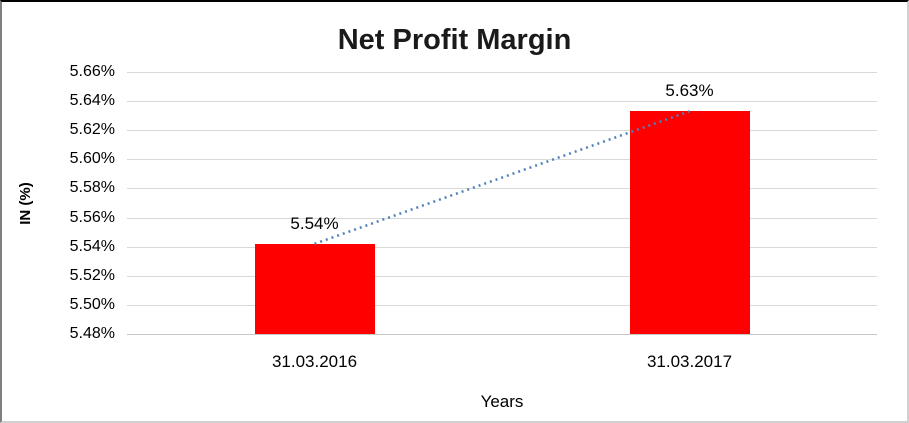 The width and height of the screenshot is (909, 423). What do you see at coordinates (689, 361) in the screenshot?
I see `x-tick-label: 31.03.2017` at bounding box center [689, 361].